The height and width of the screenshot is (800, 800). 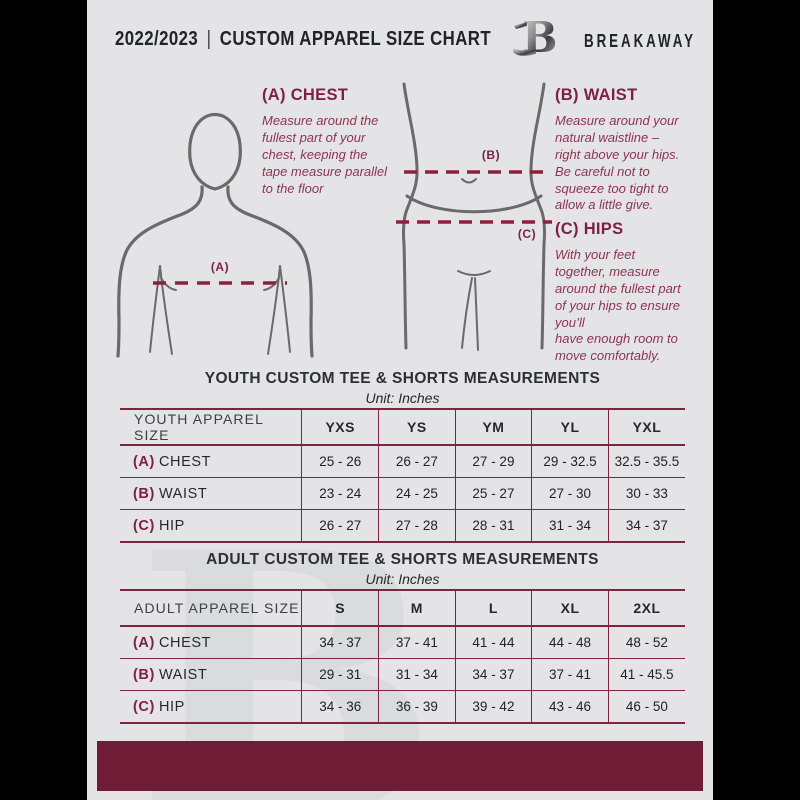 What do you see at coordinates (417, 493) in the screenshot?
I see `value-cell: 24 - 25` at bounding box center [417, 493].